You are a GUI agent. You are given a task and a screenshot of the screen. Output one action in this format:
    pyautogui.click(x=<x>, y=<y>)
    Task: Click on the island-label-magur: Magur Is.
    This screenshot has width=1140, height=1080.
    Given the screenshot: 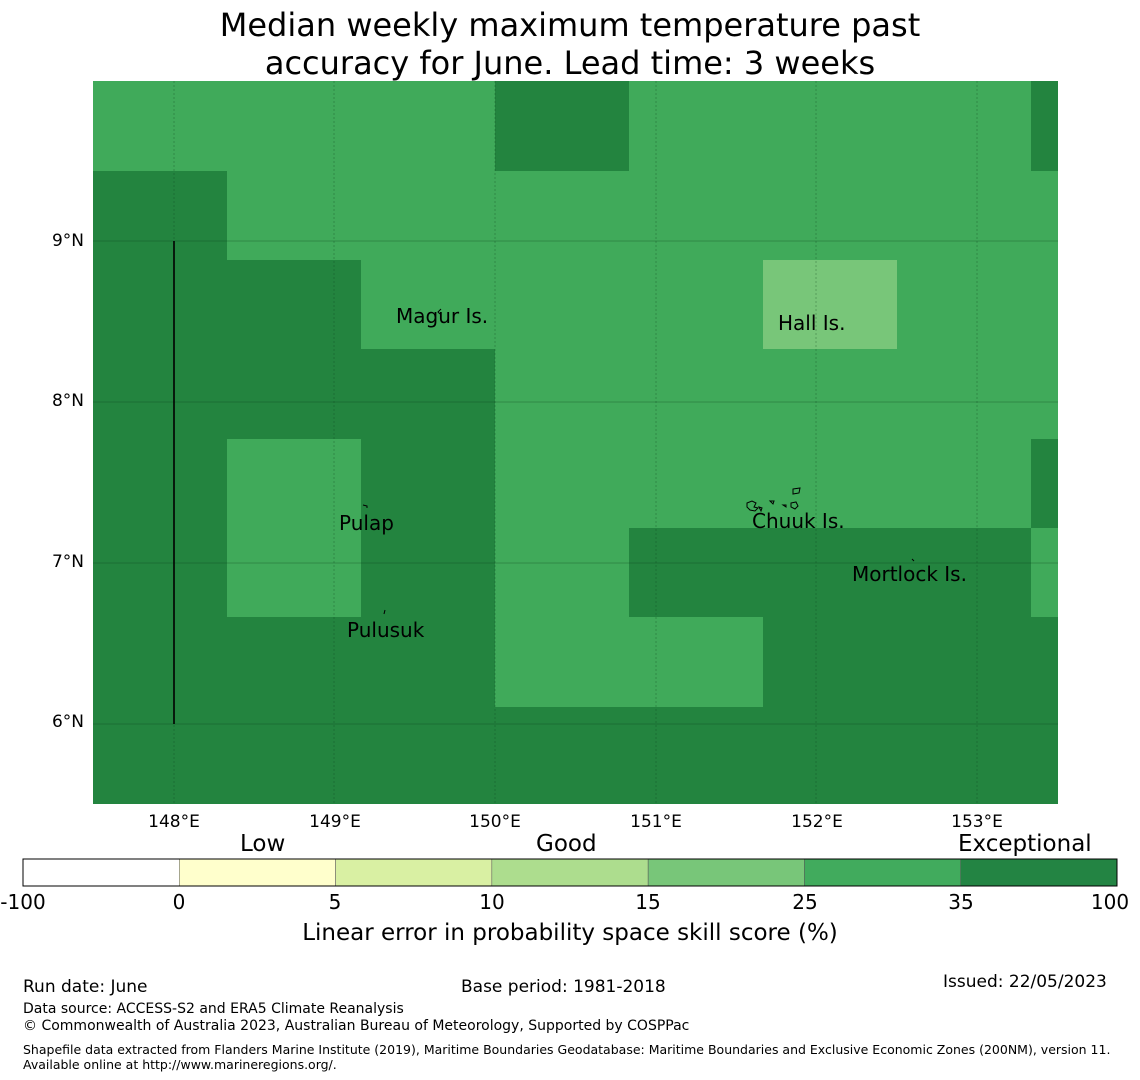 What is the action you would take?
    pyautogui.click(x=442, y=316)
    